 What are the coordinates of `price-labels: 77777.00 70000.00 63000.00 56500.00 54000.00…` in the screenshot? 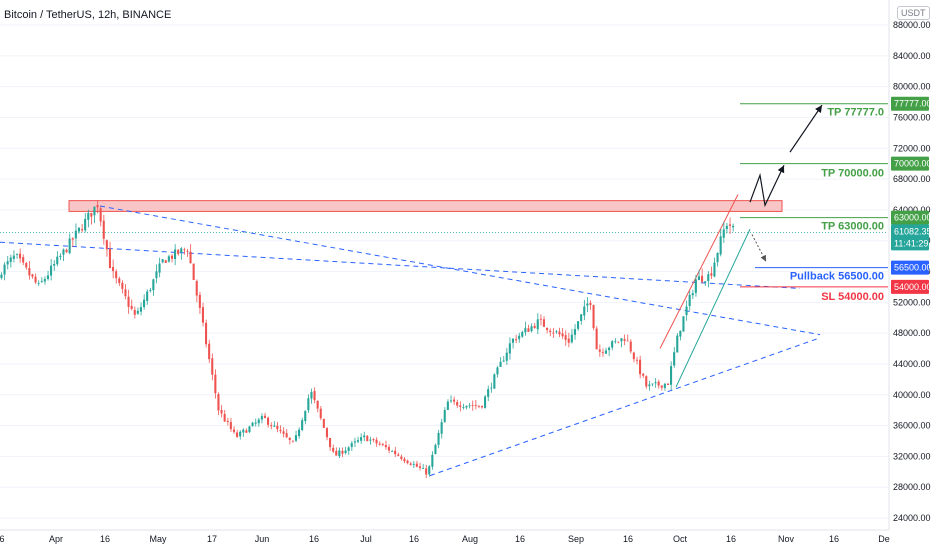 It's located at (911, 195).